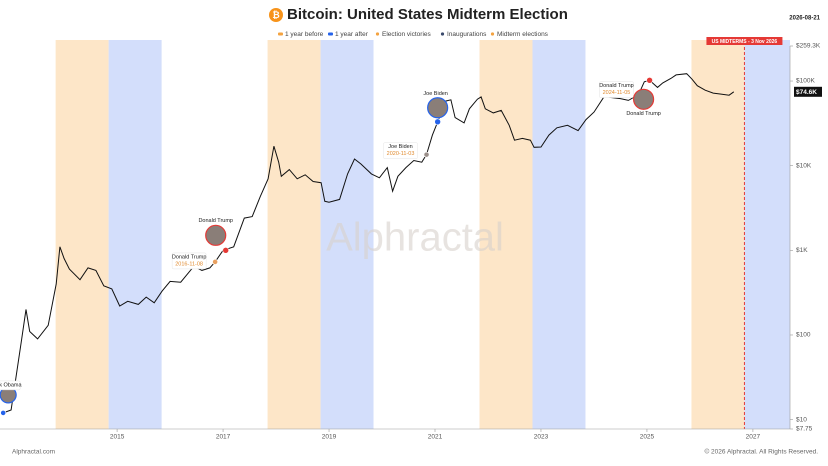  I want to click on x-tick-label: 2021, so click(435, 437).